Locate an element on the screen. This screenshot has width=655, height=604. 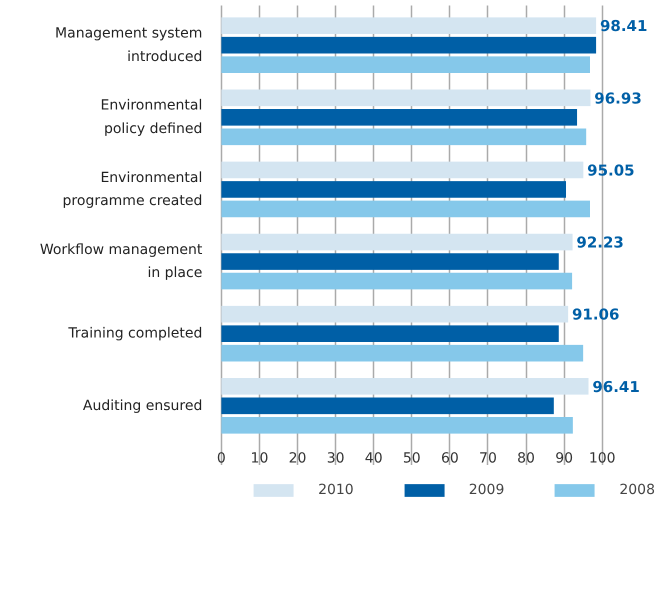
x-tick-label: 70 is located at coordinates (488, 458).